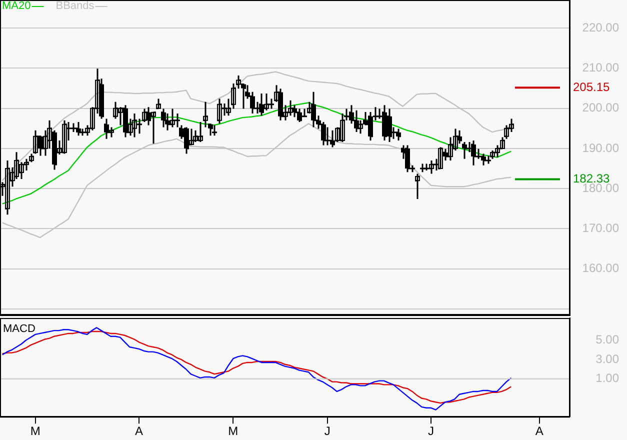 The width and height of the screenshot is (627, 440). Describe the element at coordinates (601, 107) in the screenshot. I see `y-tick-label: 200.00` at that location.